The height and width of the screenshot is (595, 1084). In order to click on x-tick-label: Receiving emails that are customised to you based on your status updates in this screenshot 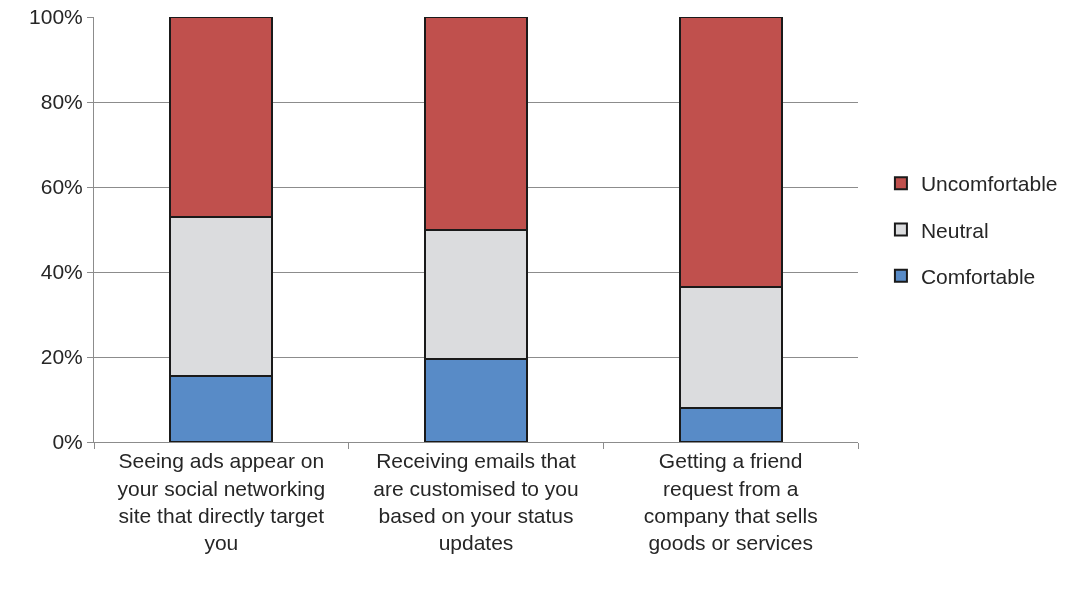, I will do `click(476, 502)`.